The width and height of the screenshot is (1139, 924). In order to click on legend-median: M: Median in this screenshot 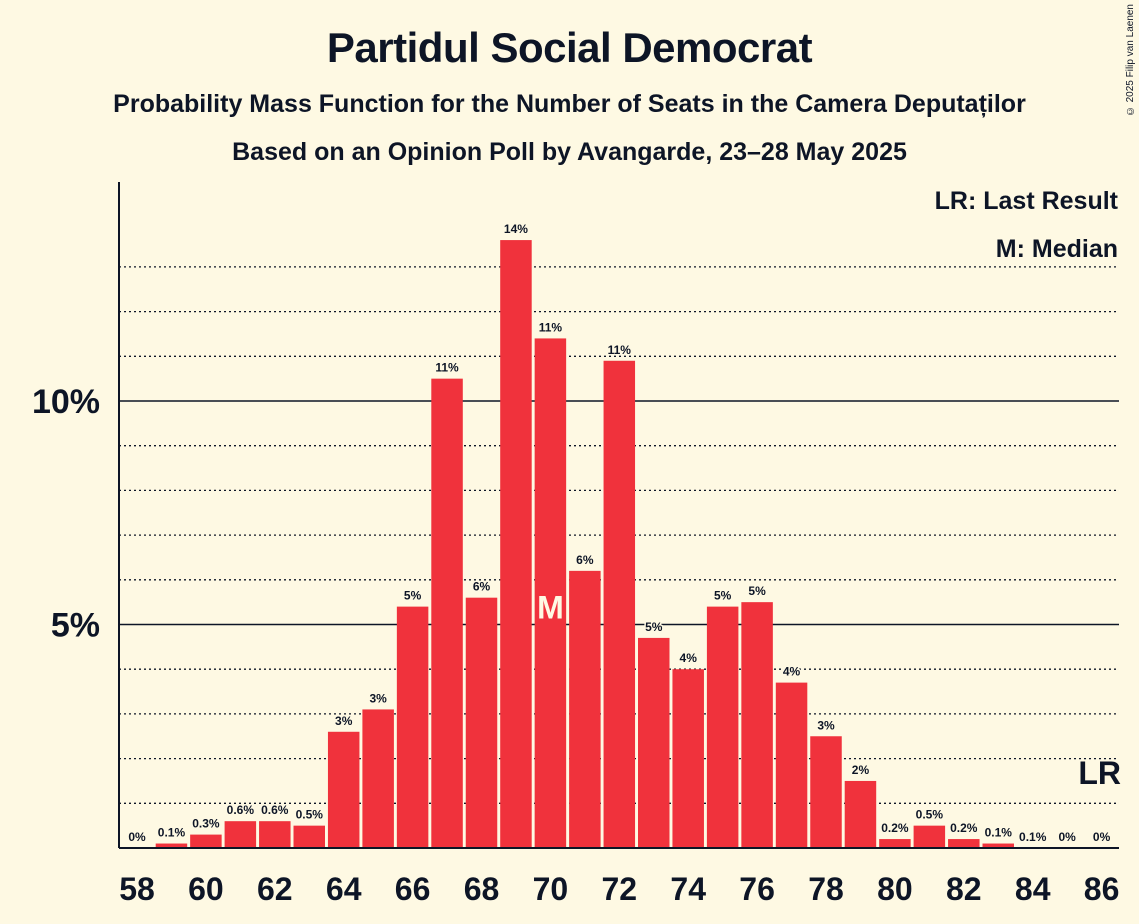, I will do `click(1057, 249)`.